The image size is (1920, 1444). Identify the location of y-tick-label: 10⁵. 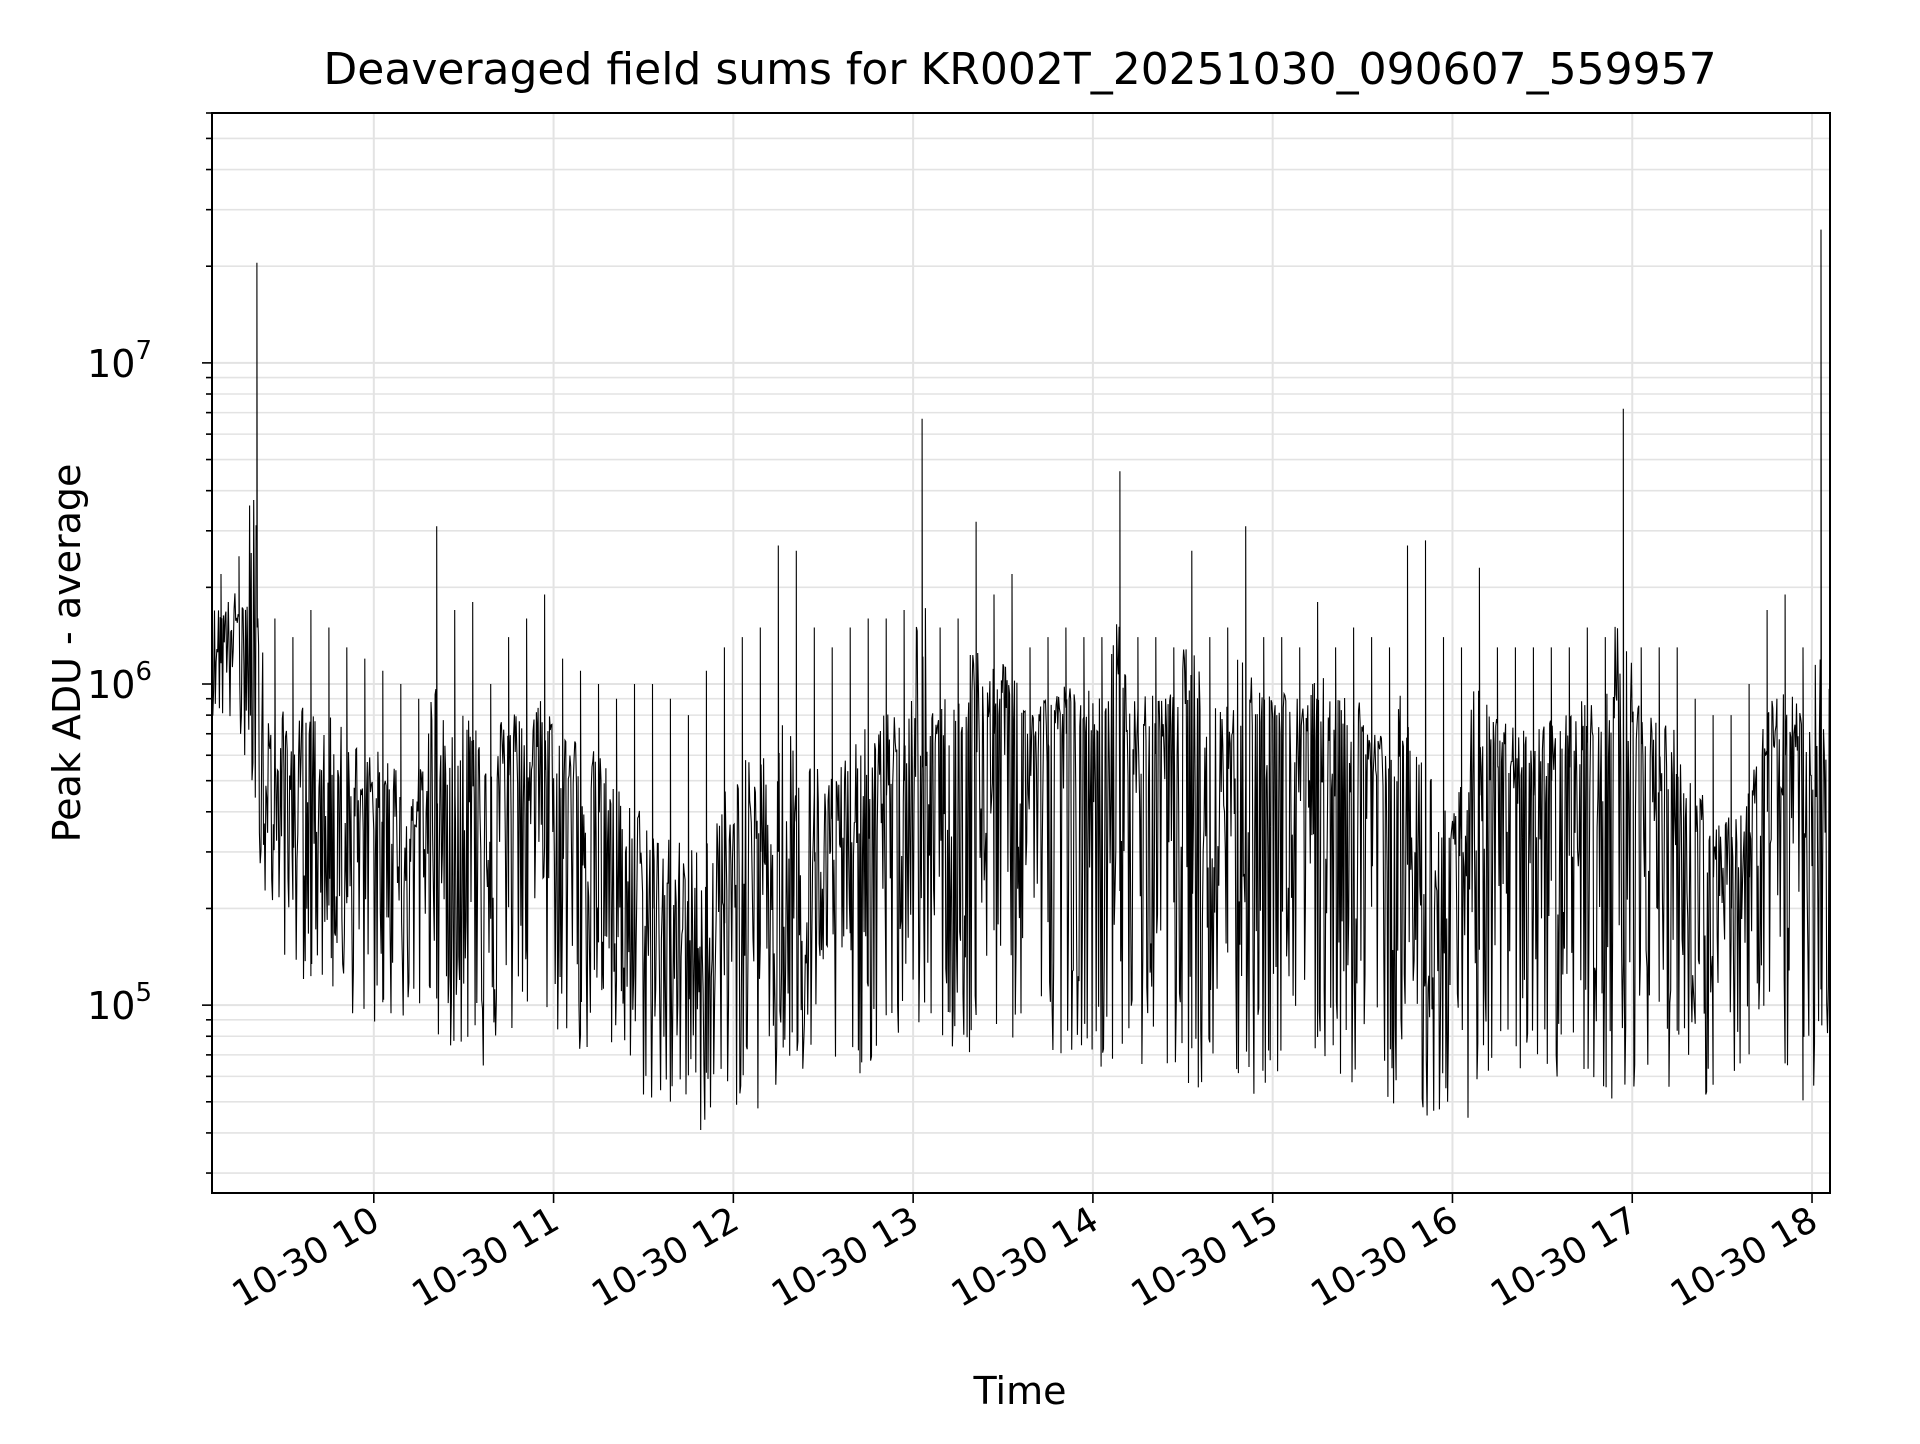
(119, 1003).